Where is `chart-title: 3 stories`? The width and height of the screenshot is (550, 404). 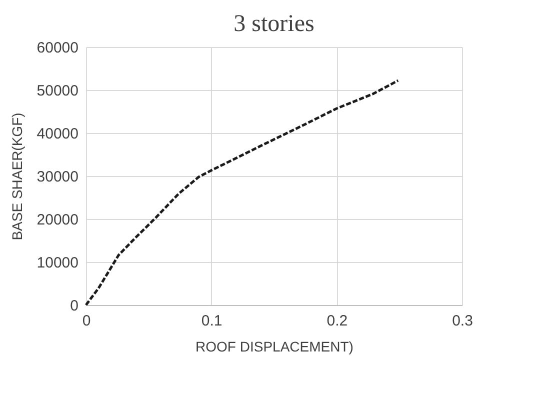
chart-title: 3 stories is located at coordinates (274, 24).